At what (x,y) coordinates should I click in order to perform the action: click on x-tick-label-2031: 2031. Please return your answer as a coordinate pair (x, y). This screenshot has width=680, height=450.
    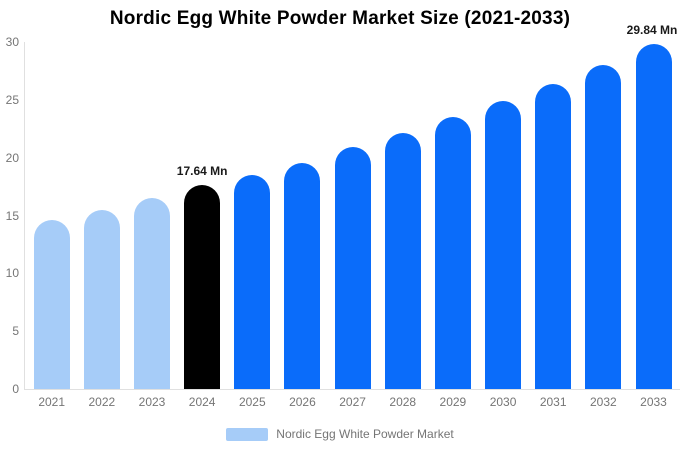
    Looking at the image, I should click on (553, 402).